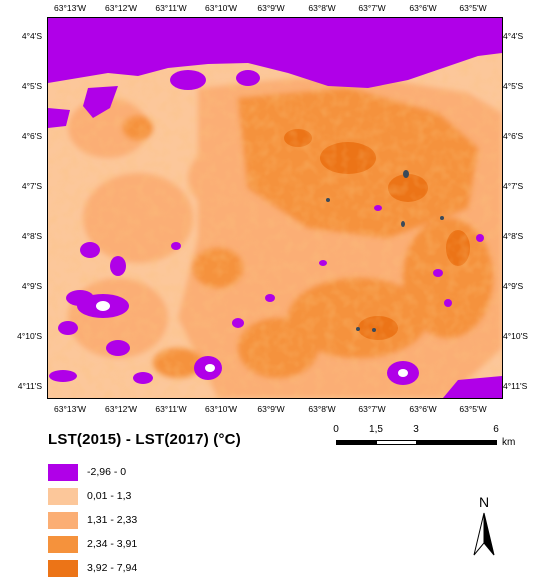 This screenshot has width=544, height=584. I want to click on lon-tick-bottom: 63°9'W, so click(271, 409).